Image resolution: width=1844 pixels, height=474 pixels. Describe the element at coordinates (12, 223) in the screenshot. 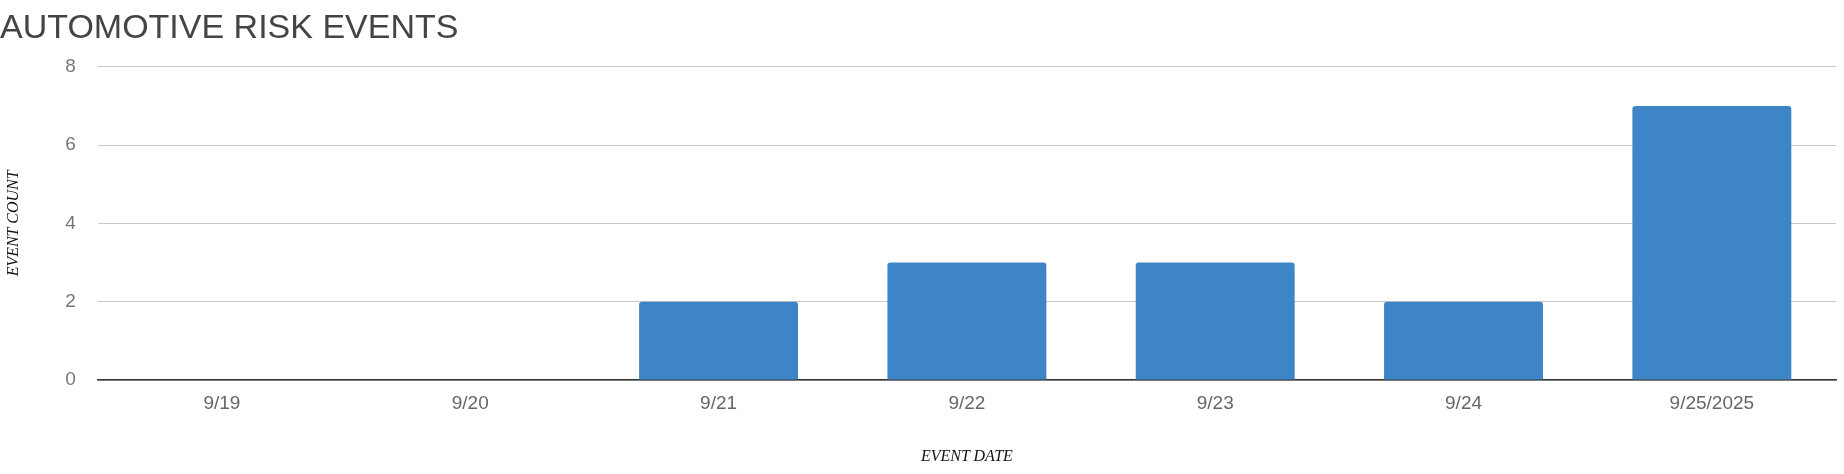

I see `y-axis-title: EVENT COUNT` at that location.